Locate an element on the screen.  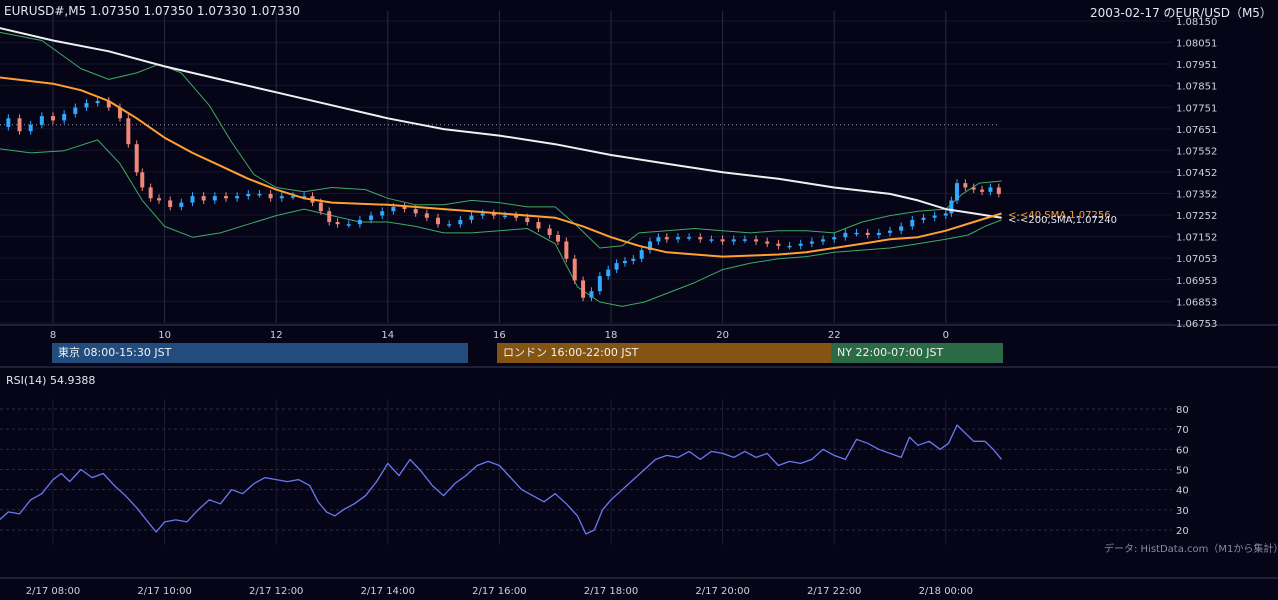
rsi-time-label: 2/17 22:00 is located at coordinates (834, 591).